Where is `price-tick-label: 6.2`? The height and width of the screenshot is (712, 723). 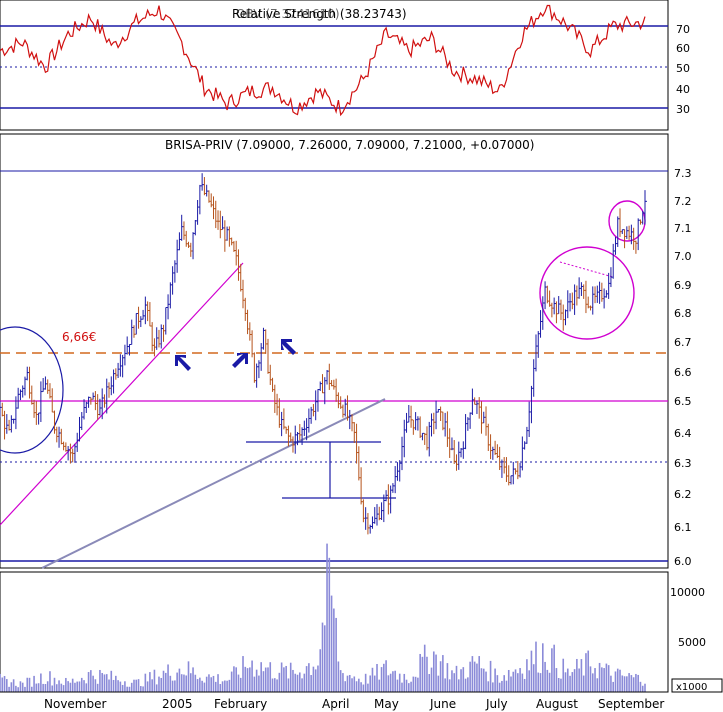 price-tick-label: 6.2 is located at coordinates (683, 494).